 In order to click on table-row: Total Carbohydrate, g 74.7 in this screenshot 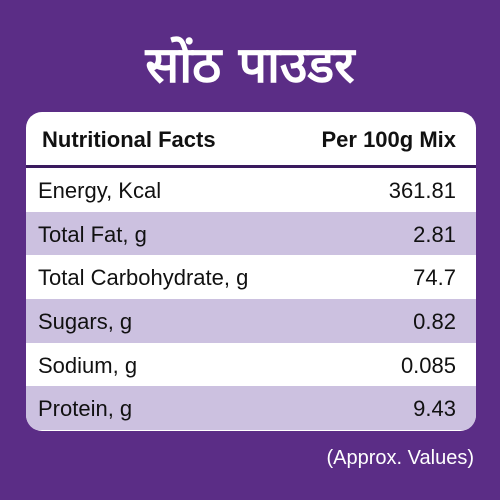, I will do `click(251, 277)`.